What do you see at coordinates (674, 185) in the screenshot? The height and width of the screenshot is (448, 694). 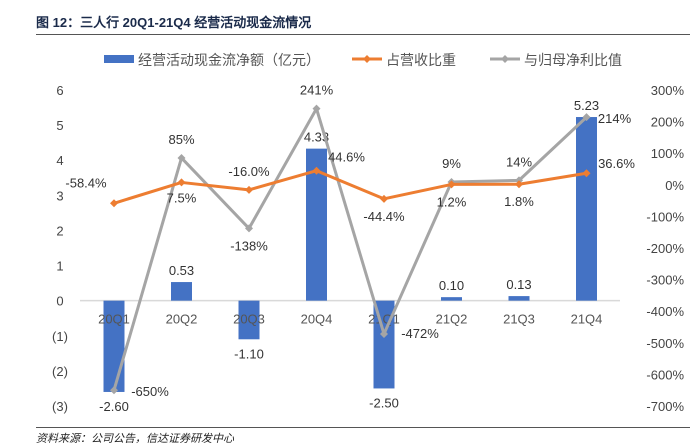 I see `right-tick-label: 0%` at bounding box center [674, 185].